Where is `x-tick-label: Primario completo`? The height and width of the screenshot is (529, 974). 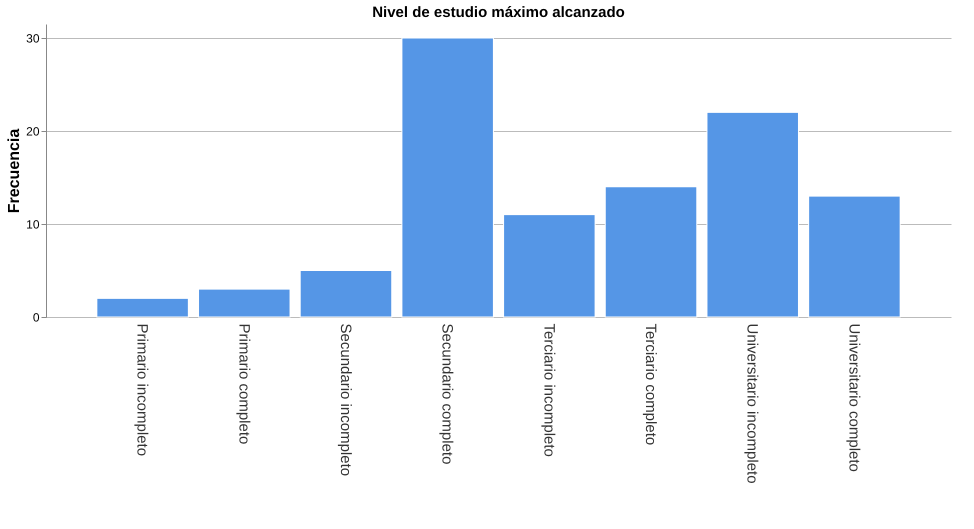
x-tick-label: Primario completo is located at coordinates (243, 384).